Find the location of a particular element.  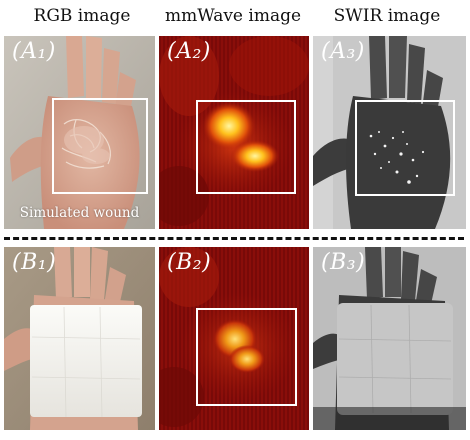

panel-label-b3: (B₃) is located at coordinates (343, 262).